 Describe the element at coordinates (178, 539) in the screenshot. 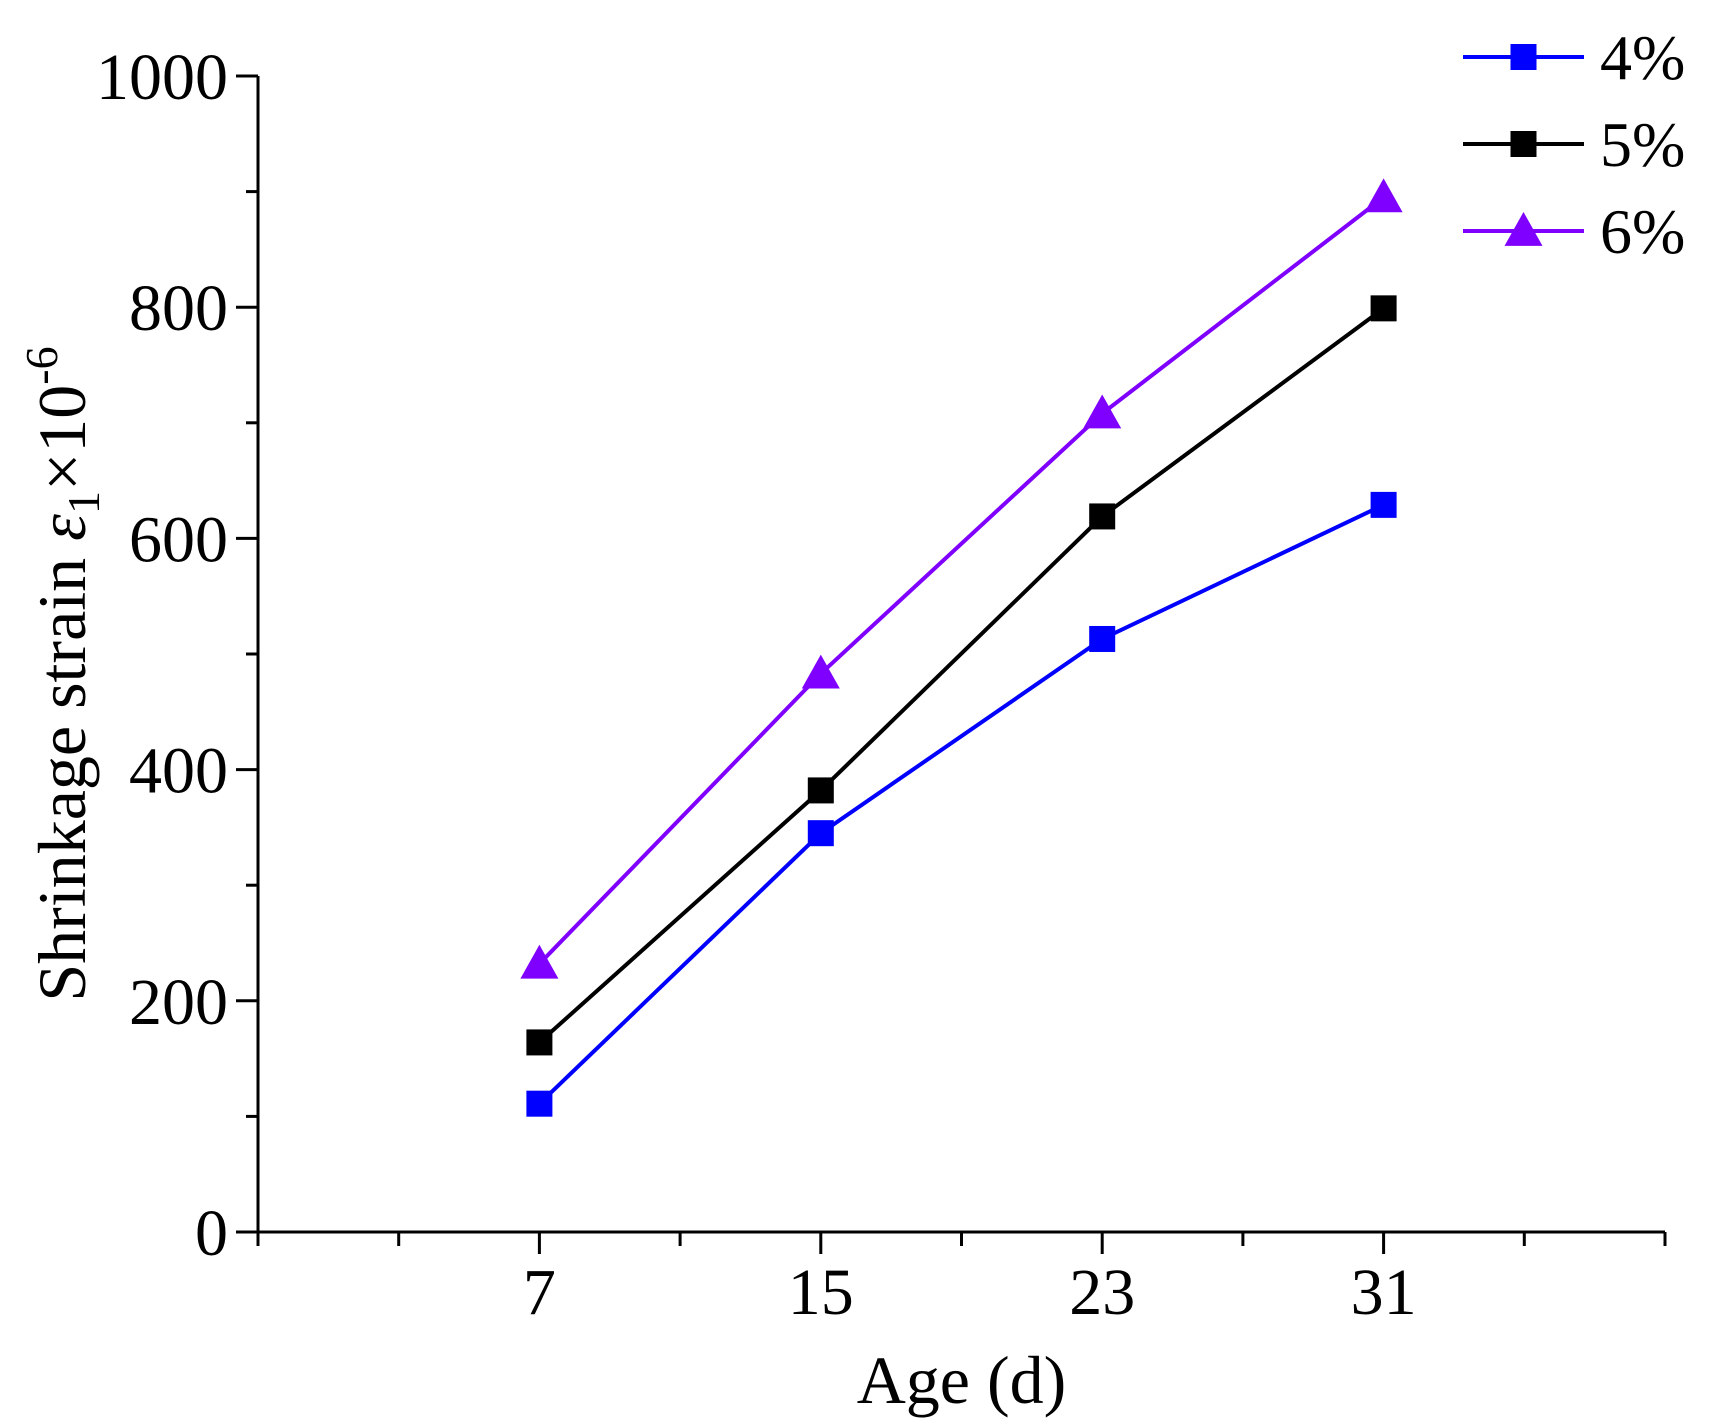

I see `y-tick-label: 600` at that location.